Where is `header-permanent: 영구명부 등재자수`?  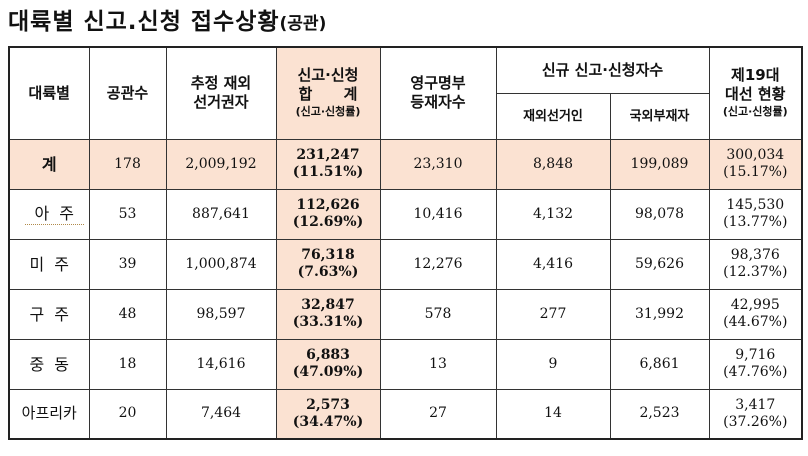
header-permanent: 영구명부 등재자수 is located at coordinates (438, 93).